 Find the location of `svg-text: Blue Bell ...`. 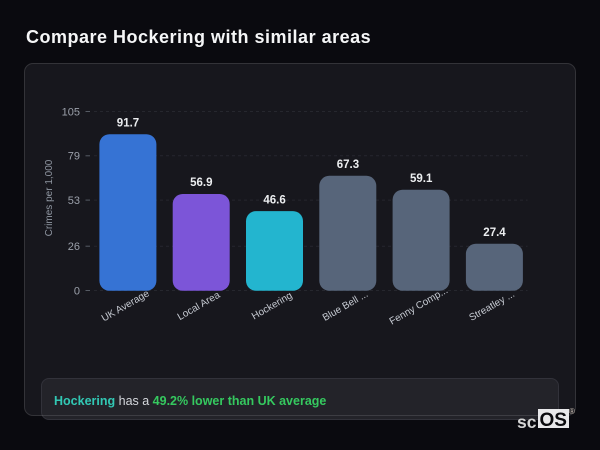

svg-text: Blue Bell ... is located at coordinates (345, 306).